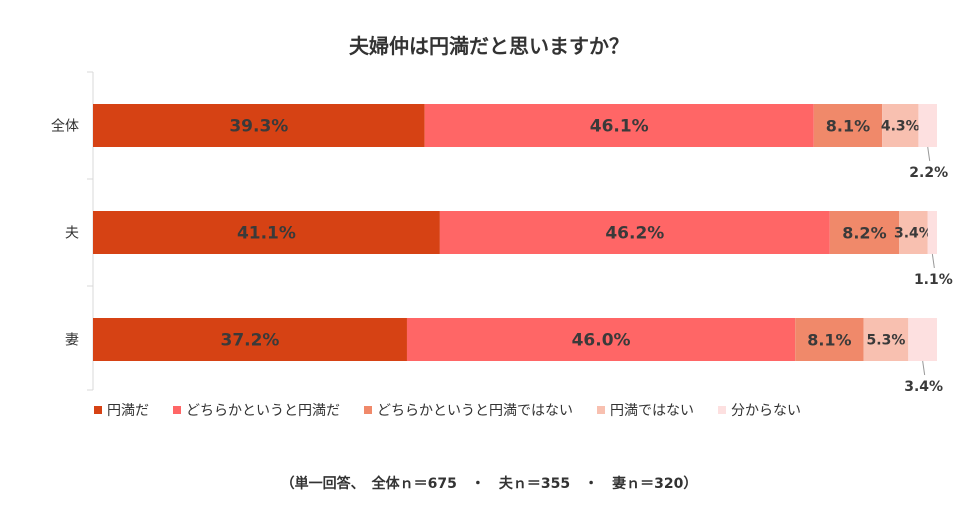 The image size is (978, 505). I want to click on data-label: 5.3%, so click(886, 341).